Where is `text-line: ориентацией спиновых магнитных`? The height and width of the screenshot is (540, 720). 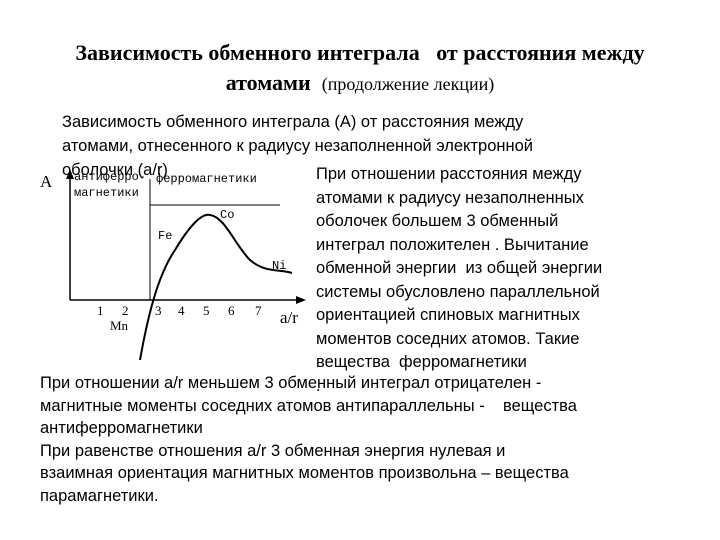 text-line: ориентацией спиновых магнитных is located at coordinates (448, 315).